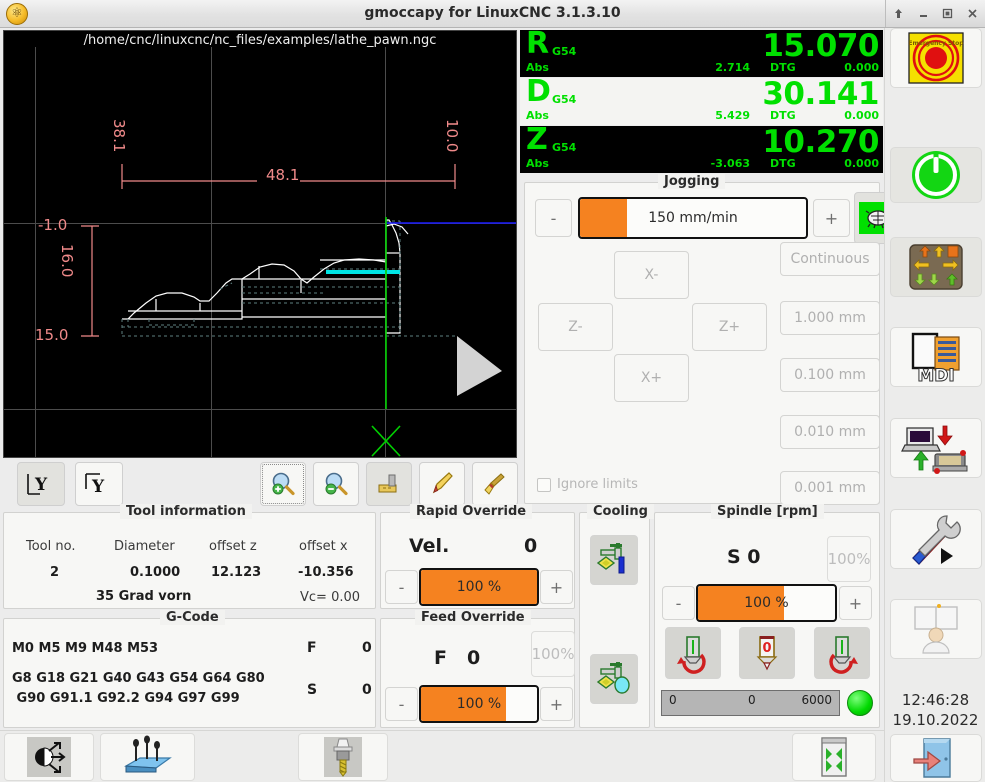 Image resolution: width=985 pixels, height=782 pixels. Describe the element at coordinates (693, 218) in the screenshot. I see `jog-velocity-slider: 150 mm/min` at that location.